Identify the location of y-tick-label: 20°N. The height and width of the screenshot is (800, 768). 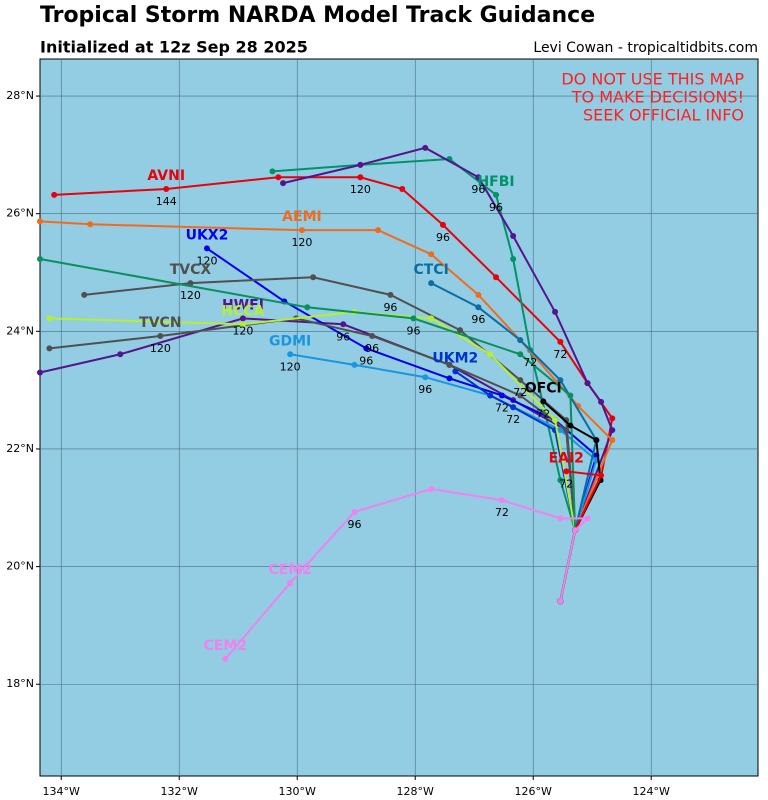
(20, 566).